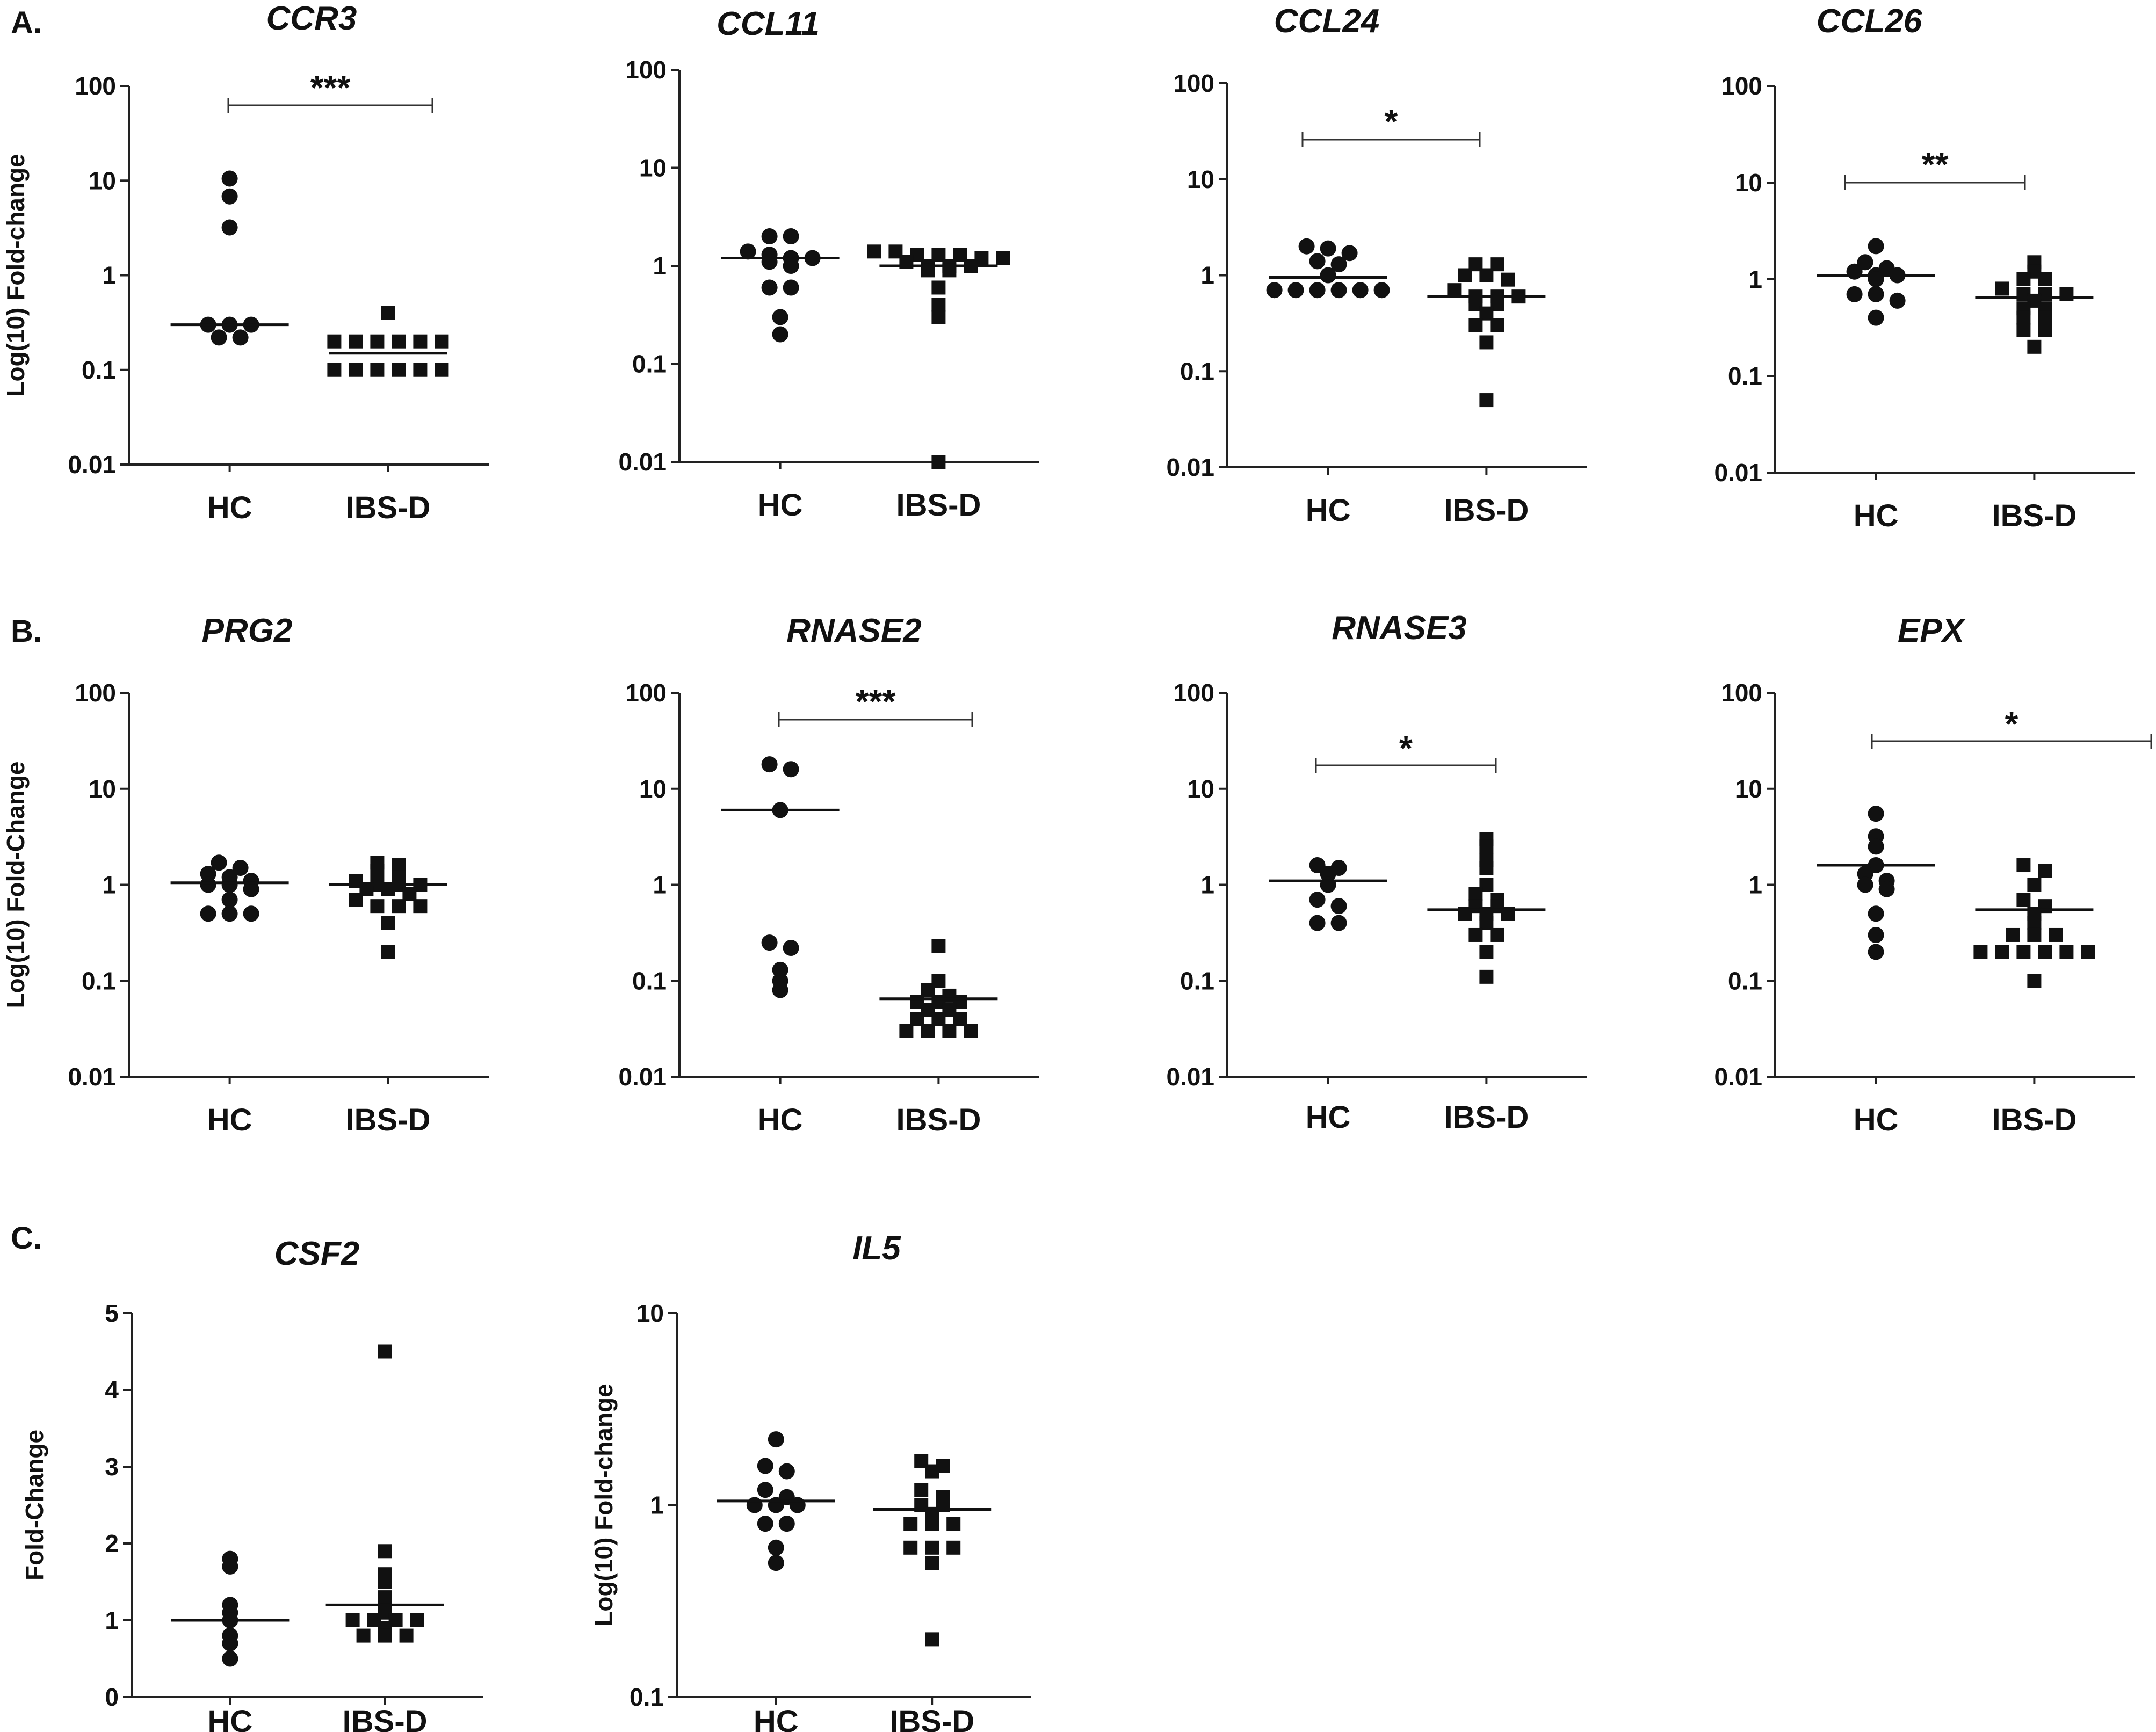 Image resolution: width=2156 pixels, height=1732 pixels. Describe the element at coordinates (1376, 265) in the screenshot. I see `chart-ccl24: CCL24 0.01 0.1 1 10 100 HC IBS-D *` at that location.